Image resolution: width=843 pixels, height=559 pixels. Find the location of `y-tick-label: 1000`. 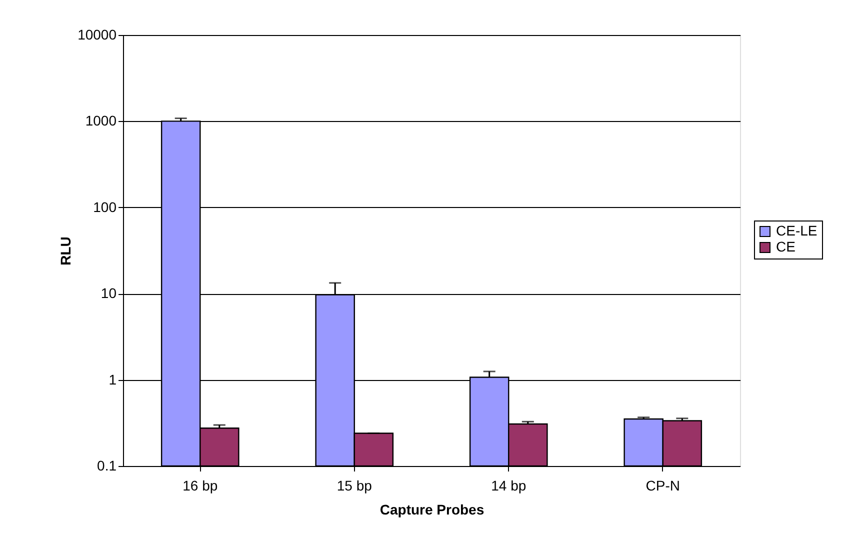

y-tick-label: 1000 is located at coordinates (101, 120).